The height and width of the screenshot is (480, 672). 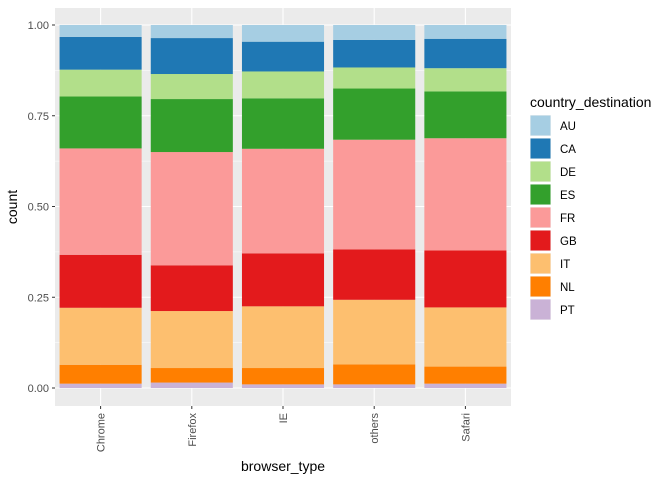 I want to click on x-tick-label-safari: Safari, so click(x=466, y=427).